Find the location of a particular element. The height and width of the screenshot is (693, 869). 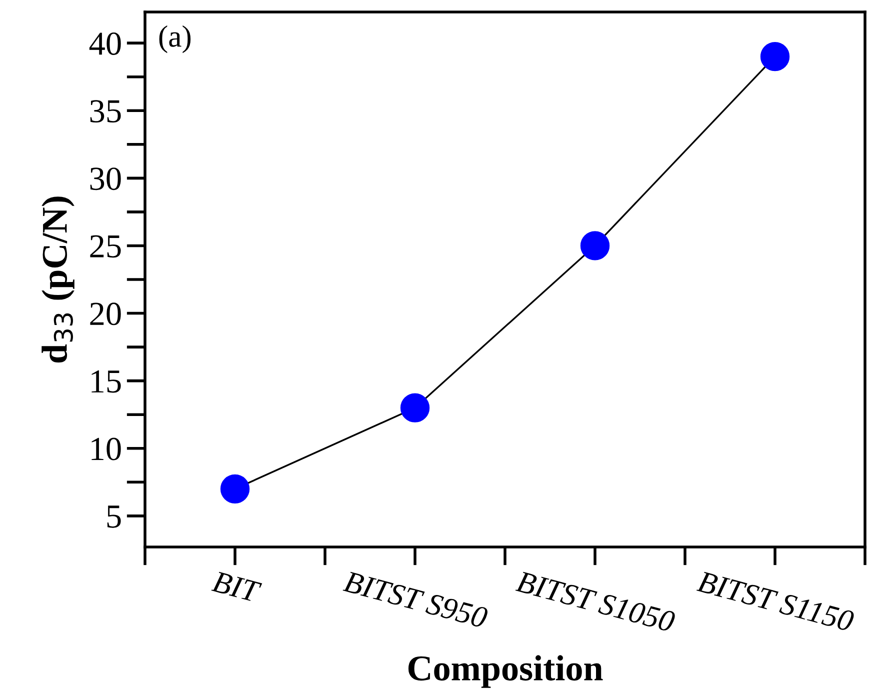

y-tick-label: 30 is located at coordinates (105, 179).